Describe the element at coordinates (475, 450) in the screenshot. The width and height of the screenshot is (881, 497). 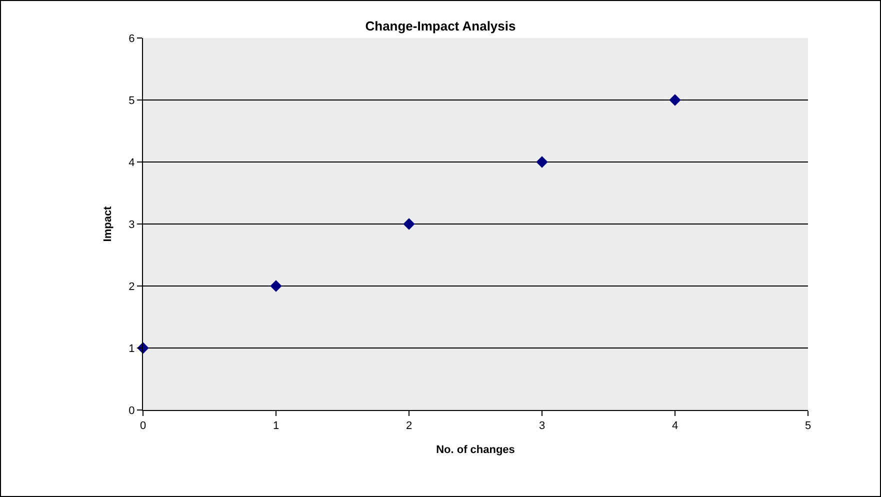
I see `x-axis-title: No. of changes` at that location.